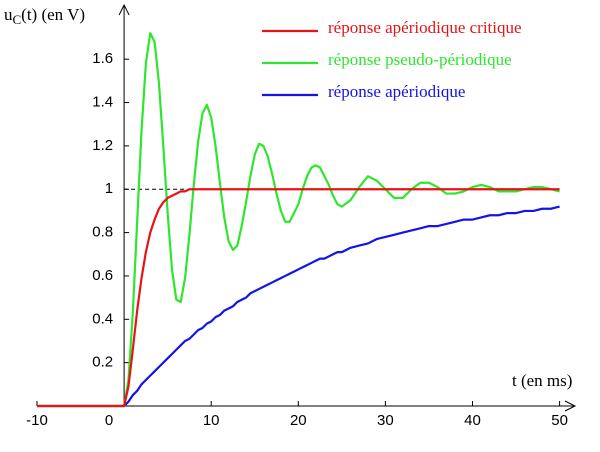 The width and height of the screenshot is (600, 452). I want to click on y-tick-label: 1.2, so click(102, 145).